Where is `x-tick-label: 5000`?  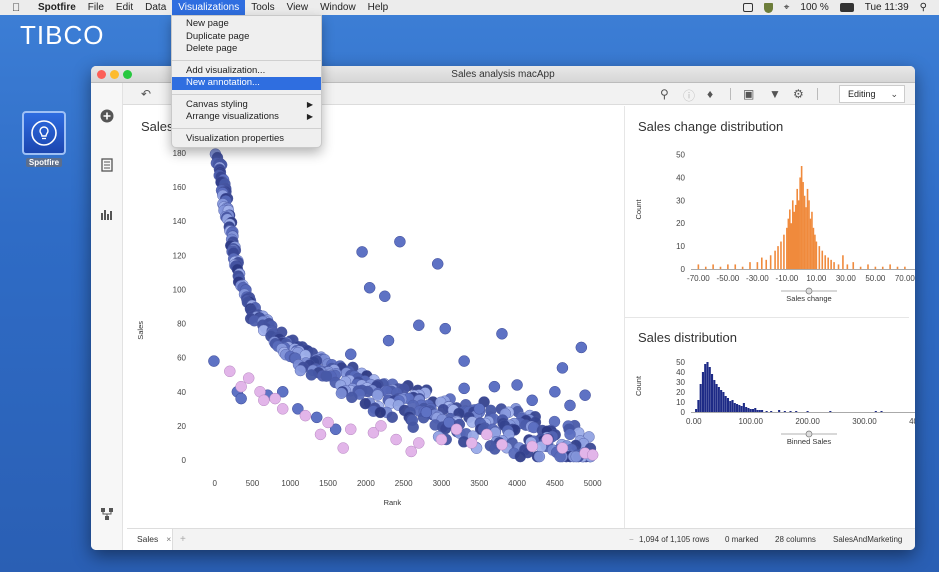 x-tick-label: 5000 is located at coordinates (593, 483).